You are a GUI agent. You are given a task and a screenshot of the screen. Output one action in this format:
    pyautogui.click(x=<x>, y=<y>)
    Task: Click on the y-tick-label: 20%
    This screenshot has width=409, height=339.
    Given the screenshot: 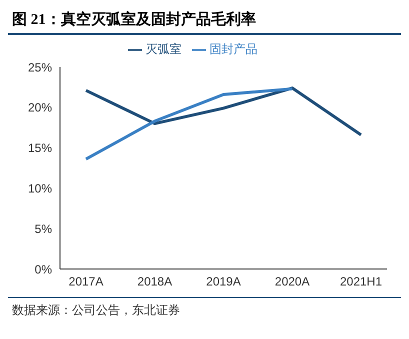 What is the action you would take?
    pyautogui.click(x=40, y=107)
    